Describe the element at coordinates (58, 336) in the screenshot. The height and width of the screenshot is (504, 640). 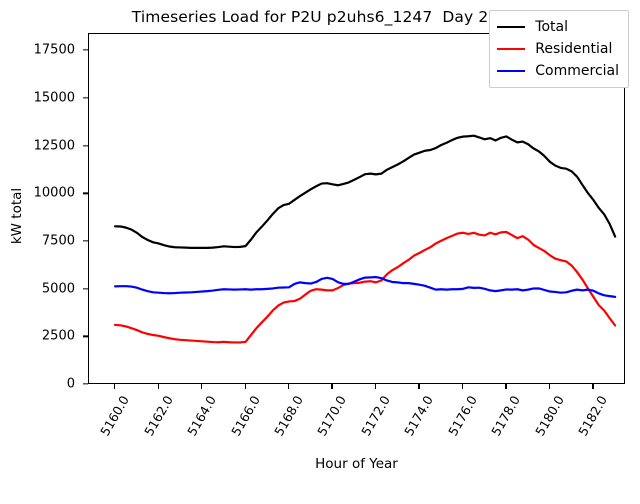
I see `y-tick-label: 2500` at that location.